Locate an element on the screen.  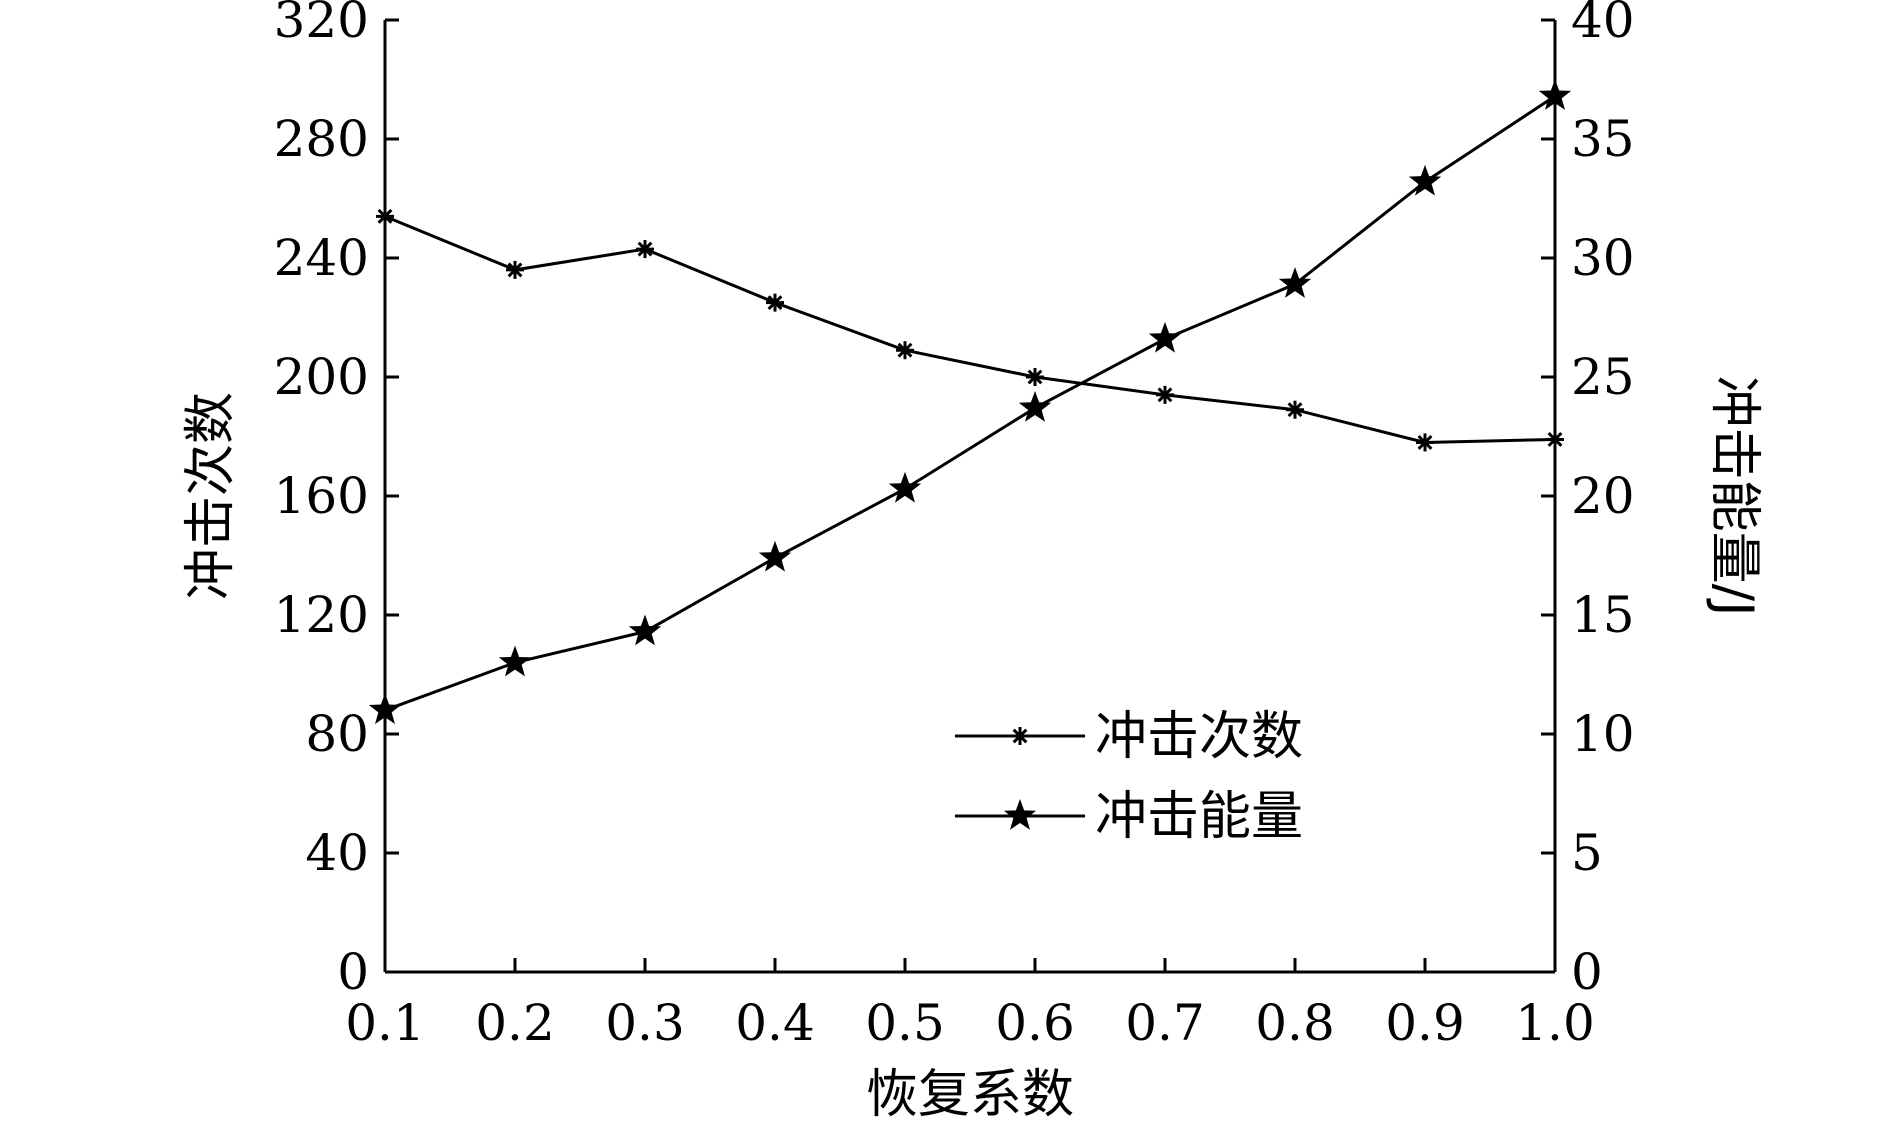
x-tick-label: 0.6 is located at coordinates (1035, 1023).